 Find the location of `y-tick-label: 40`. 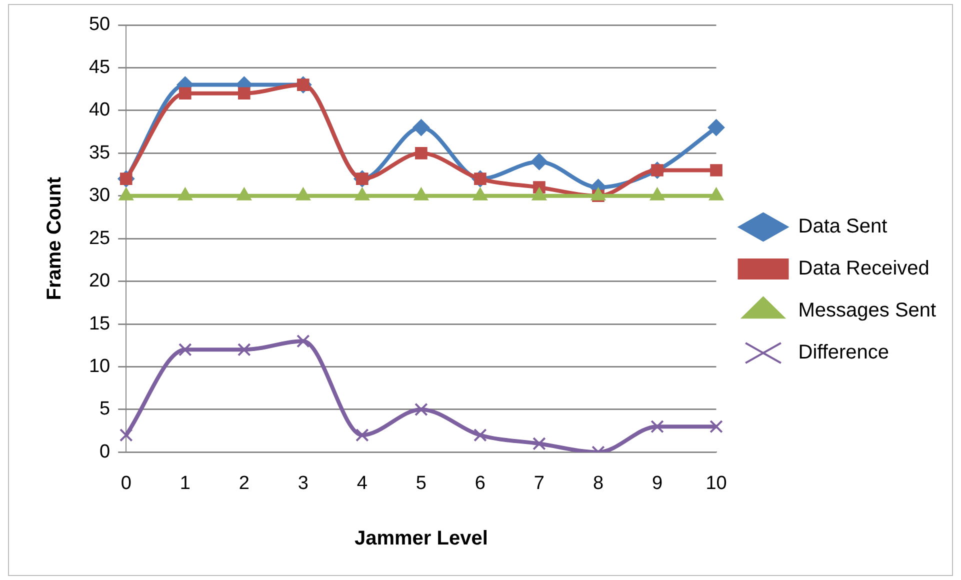

y-tick-label: 40 is located at coordinates (99, 110).